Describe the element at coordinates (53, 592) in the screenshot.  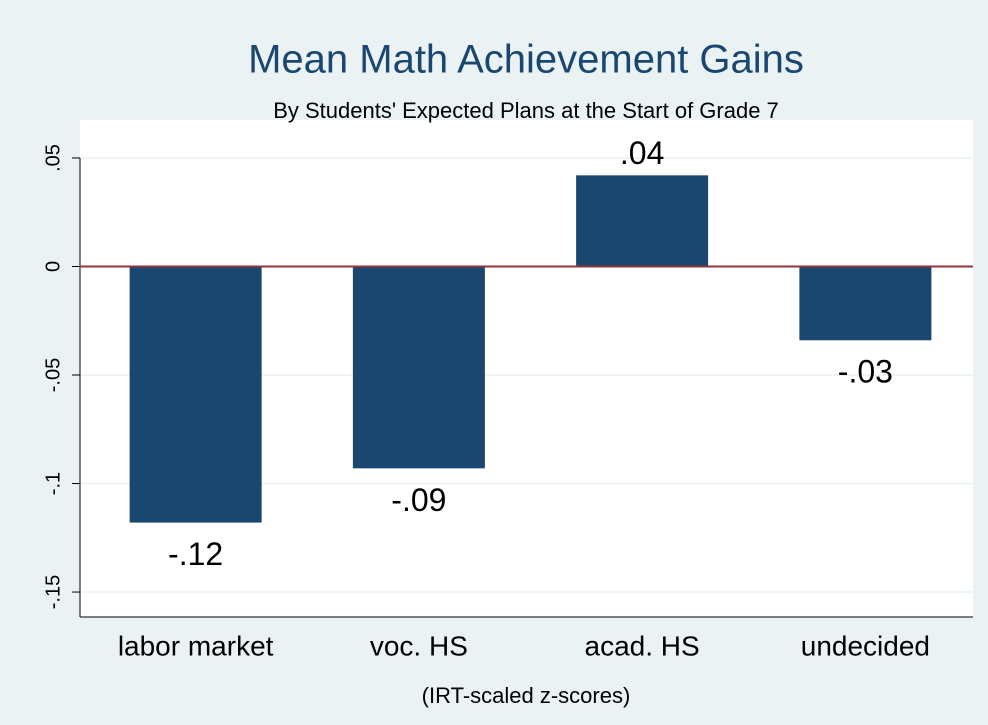
I see `y-tick-label: -.15` at that location.